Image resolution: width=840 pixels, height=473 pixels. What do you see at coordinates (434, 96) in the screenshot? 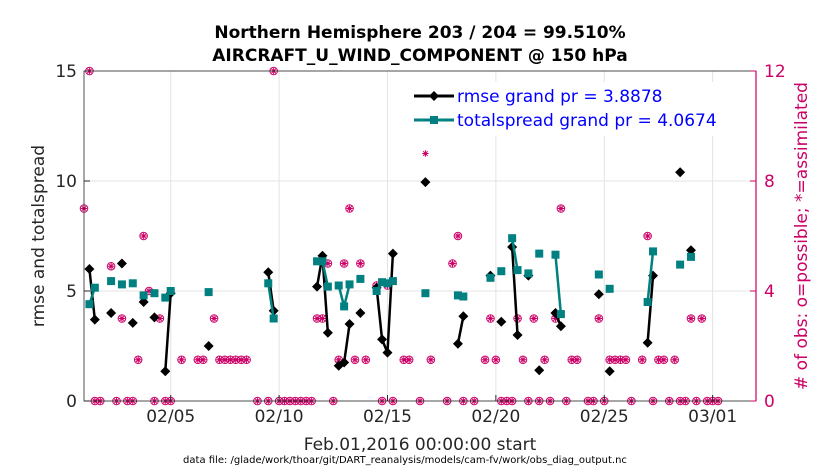
I see `legend-rmse-marker` at bounding box center [434, 96].